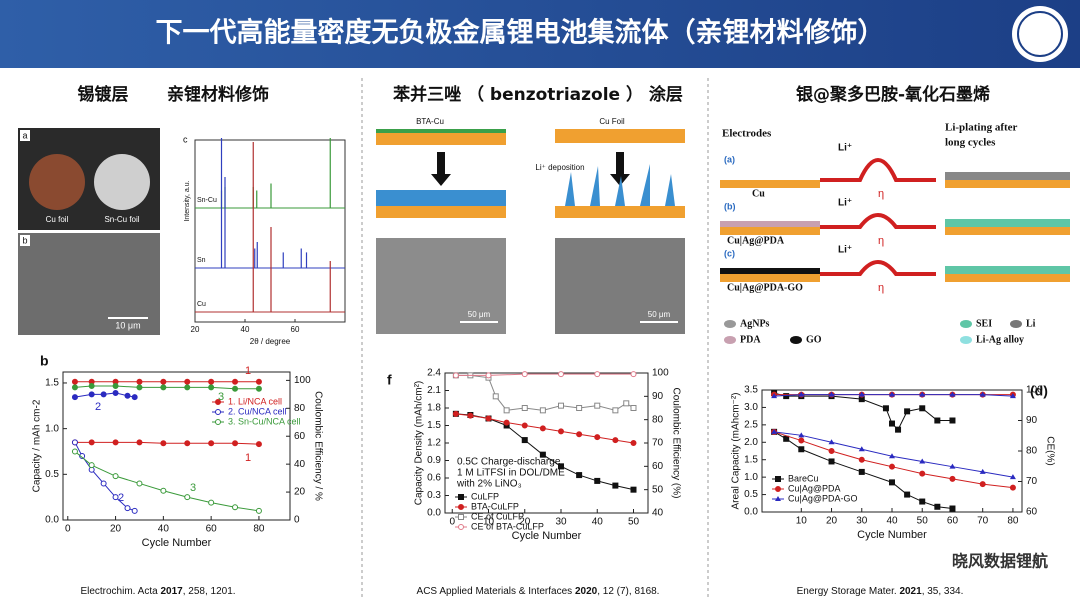 This screenshot has width=1080, height=607. Describe the element at coordinates (441, 198) in the screenshot. I see `li-columns` at that location.